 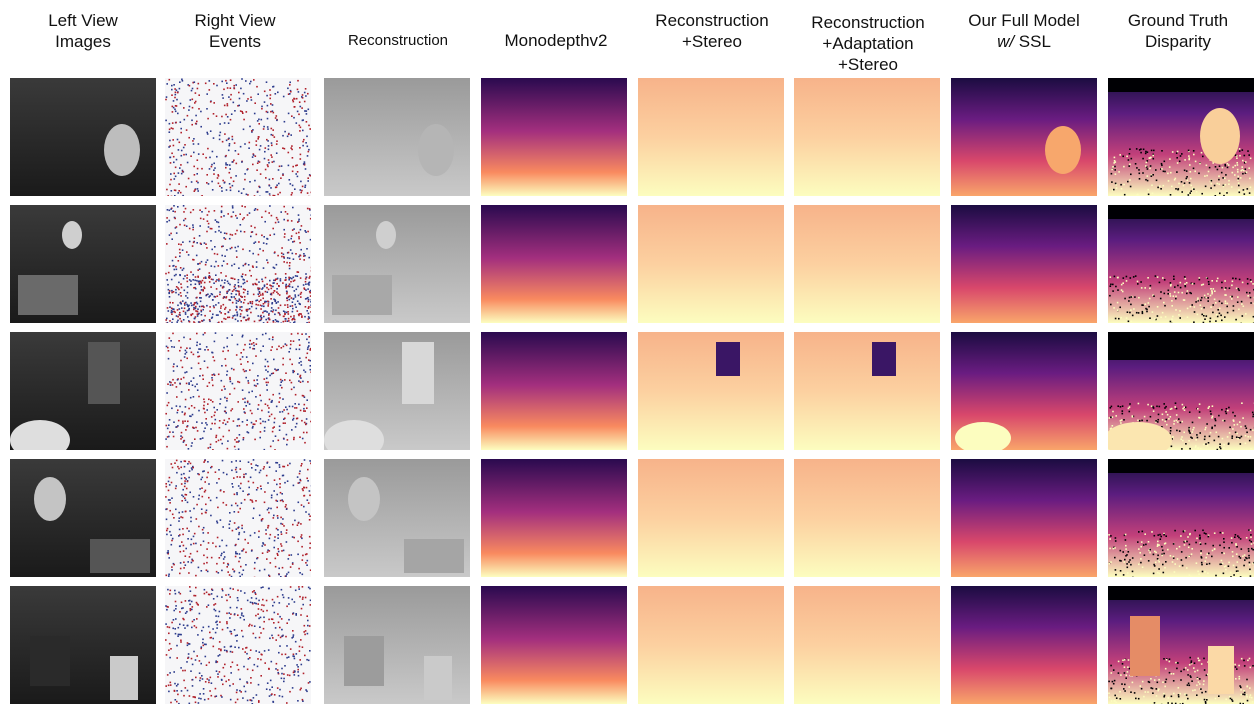 I want to click on header-line: Monodepthv2, so click(x=556, y=40).